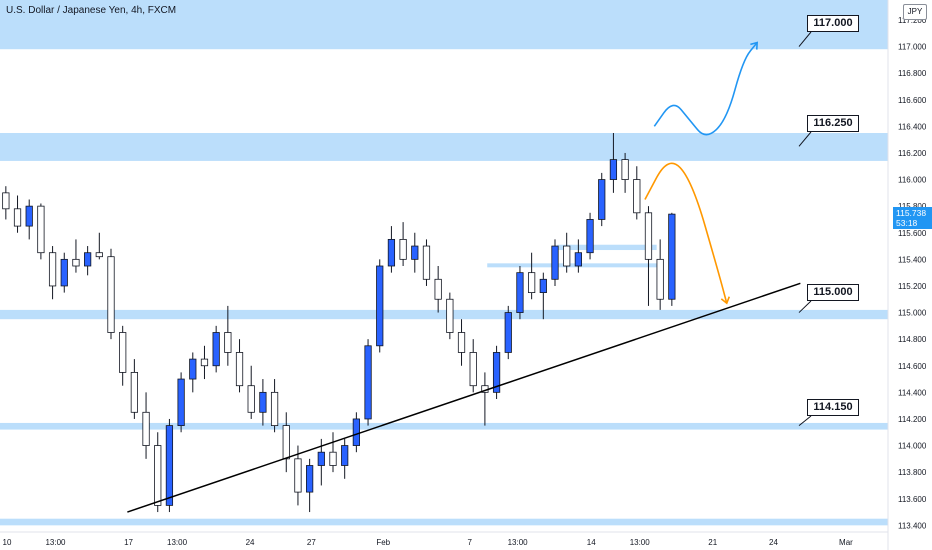  What do you see at coordinates (912, 259) in the screenshot?
I see `y-tick-label: 115.400` at bounding box center [912, 259].